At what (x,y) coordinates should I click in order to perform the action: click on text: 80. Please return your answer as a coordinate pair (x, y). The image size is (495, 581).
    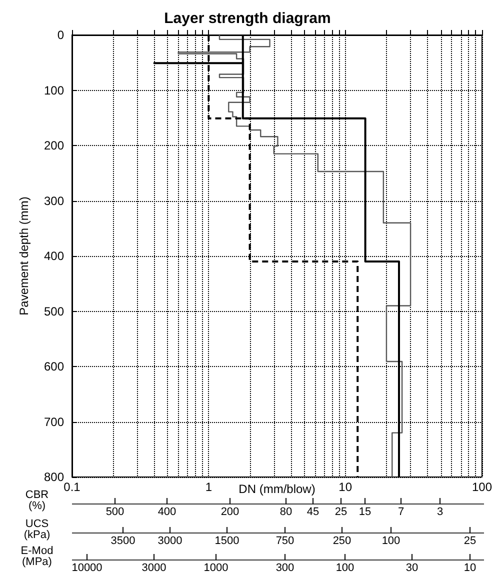
    Looking at the image, I should click on (286, 512).